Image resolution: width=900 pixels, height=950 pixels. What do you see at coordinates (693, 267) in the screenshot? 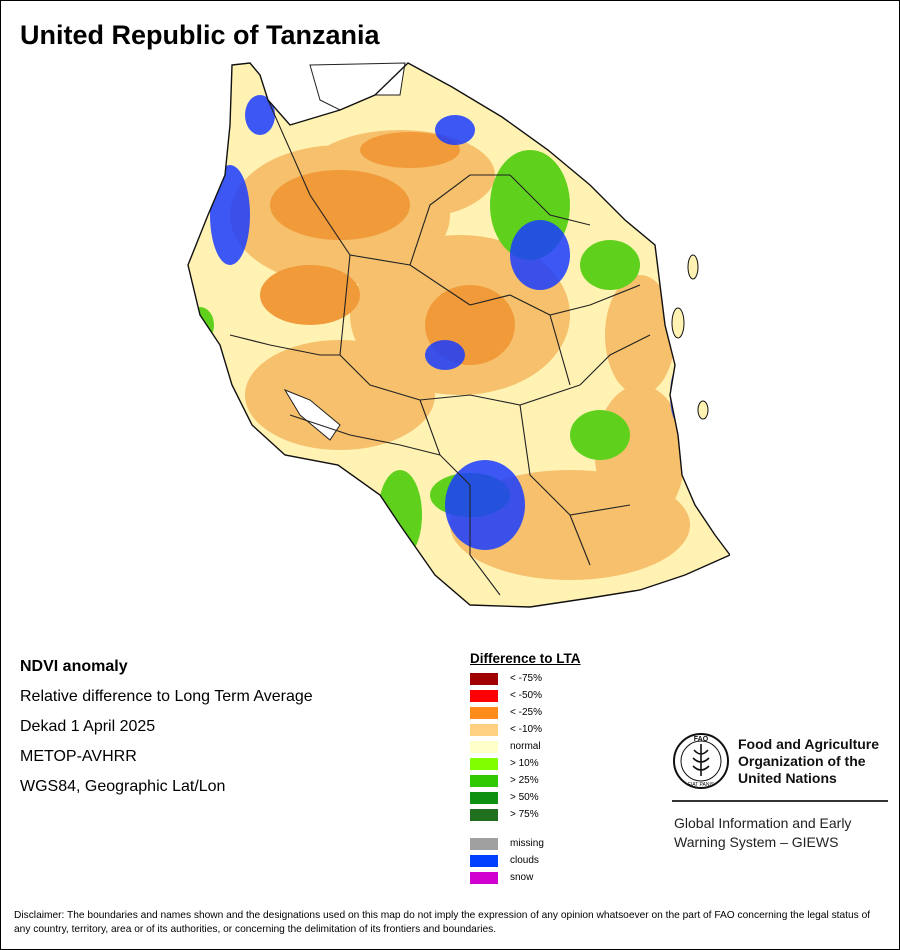
I see `pemba-island` at bounding box center [693, 267].